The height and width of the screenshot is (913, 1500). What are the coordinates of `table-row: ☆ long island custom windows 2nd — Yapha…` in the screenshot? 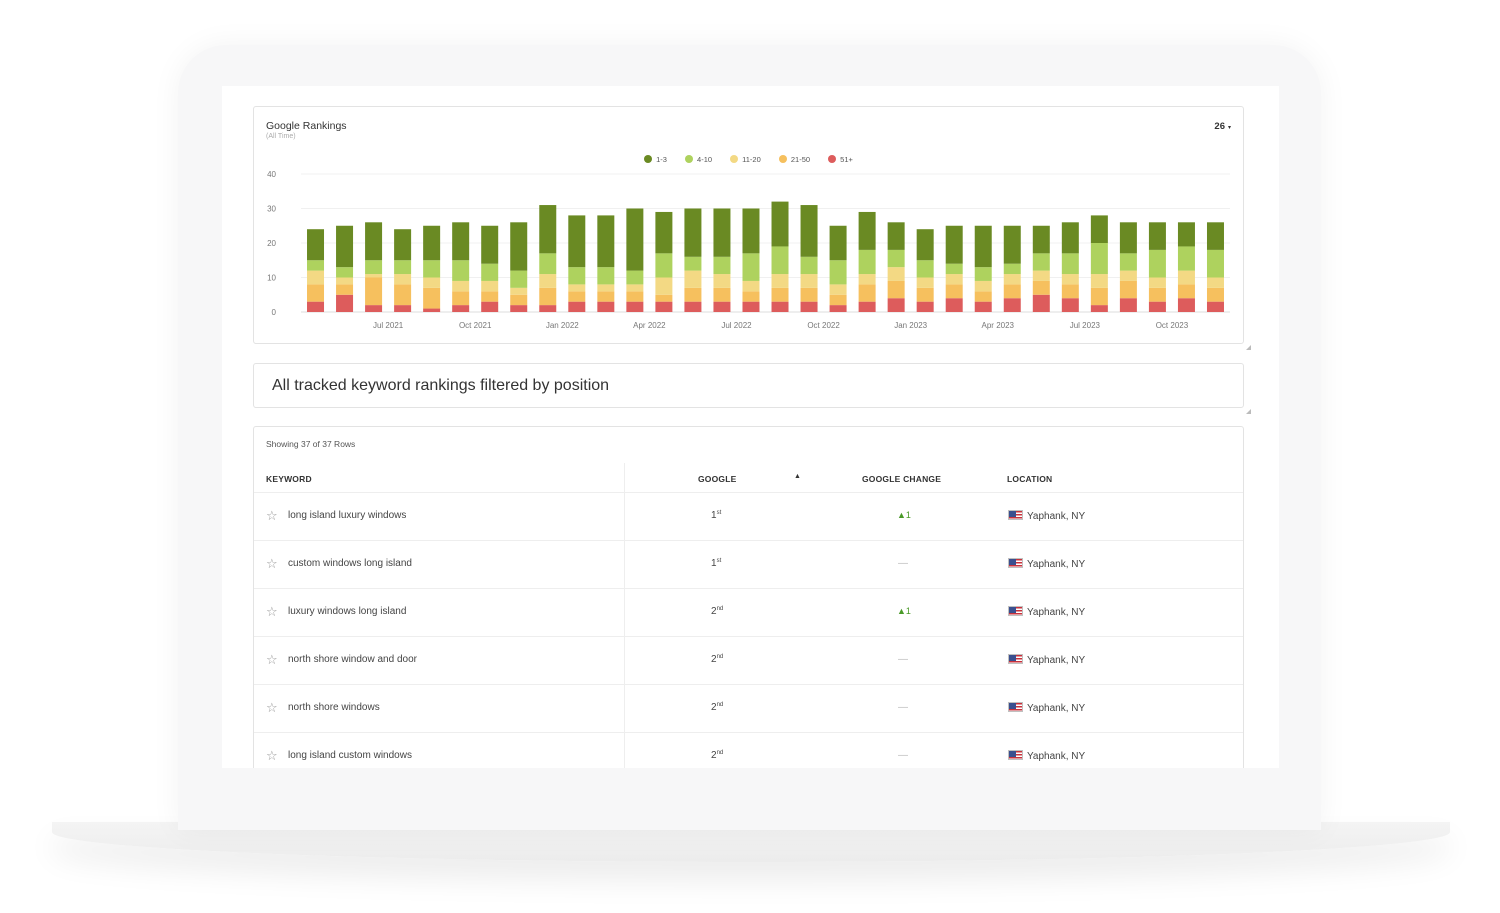 It's located at (748, 750).